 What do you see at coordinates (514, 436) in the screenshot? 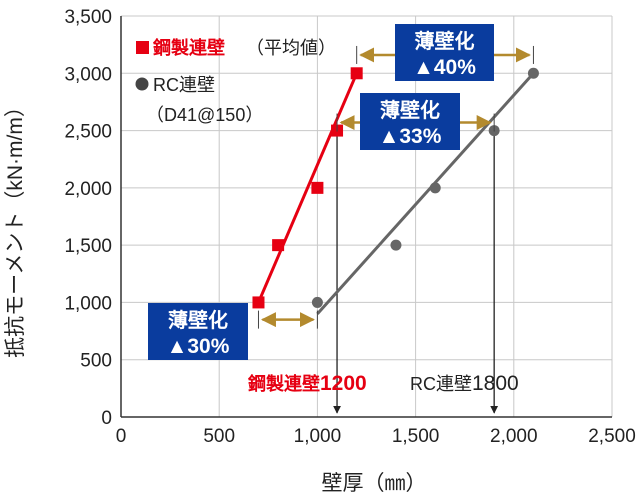
I see `x-tick-label: 2,000` at bounding box center [514, 436].